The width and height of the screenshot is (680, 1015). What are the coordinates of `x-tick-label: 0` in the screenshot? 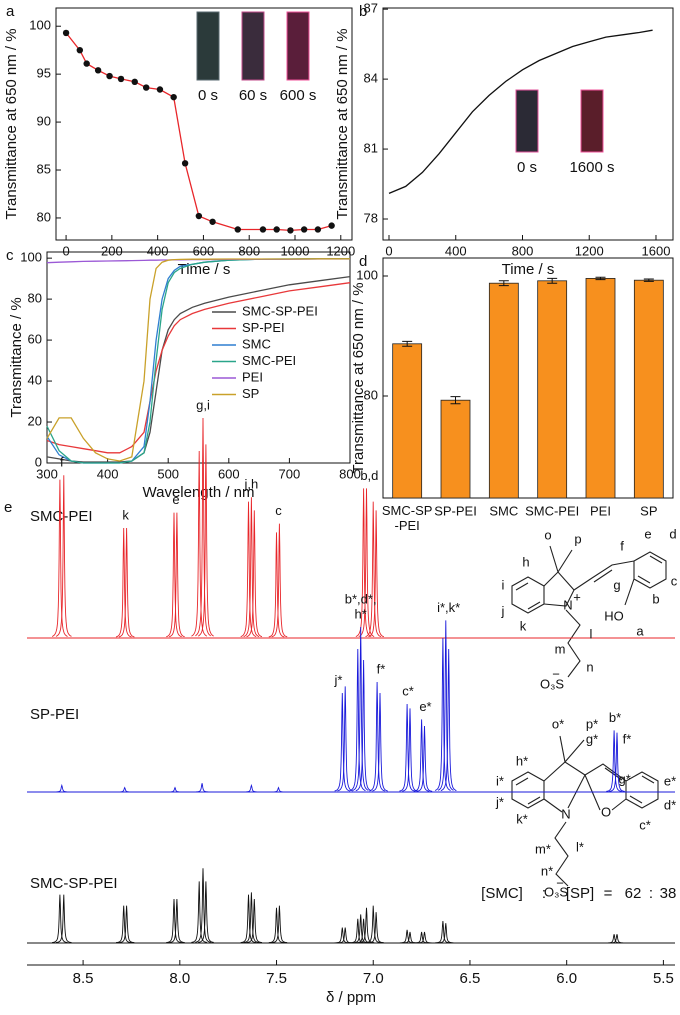 It's located at (388, 250).